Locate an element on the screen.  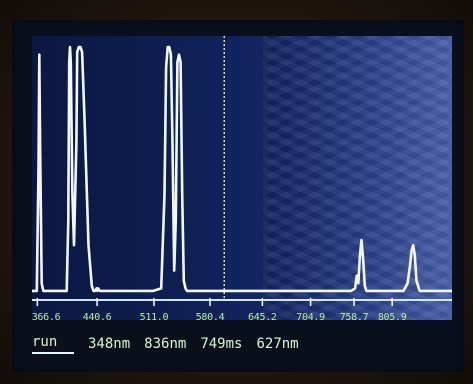
mode-indicator: run is located at coordinates (53, 344).